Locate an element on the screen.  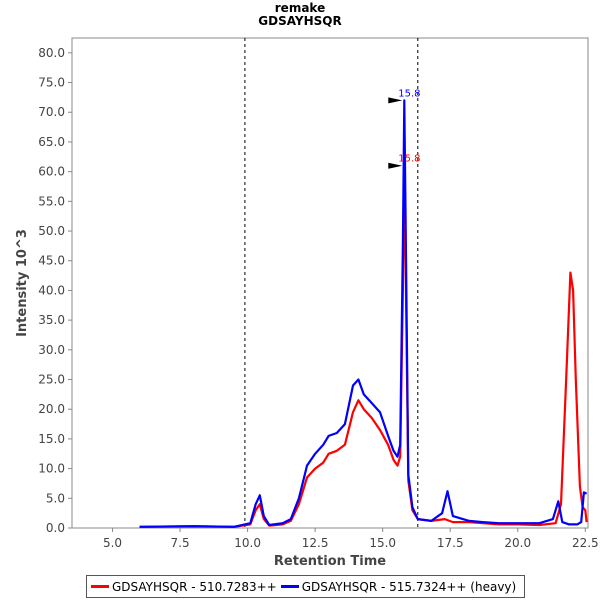
legend-label-heavy: GDSAYHSQR - 515.7324++ (heavy) is located at coordinates (409, 586).